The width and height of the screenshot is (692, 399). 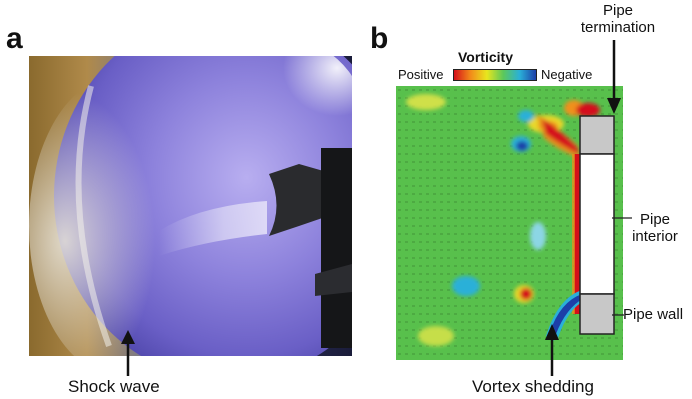 I want to click on shock-wave-arrow, so click(x=128, y=353).